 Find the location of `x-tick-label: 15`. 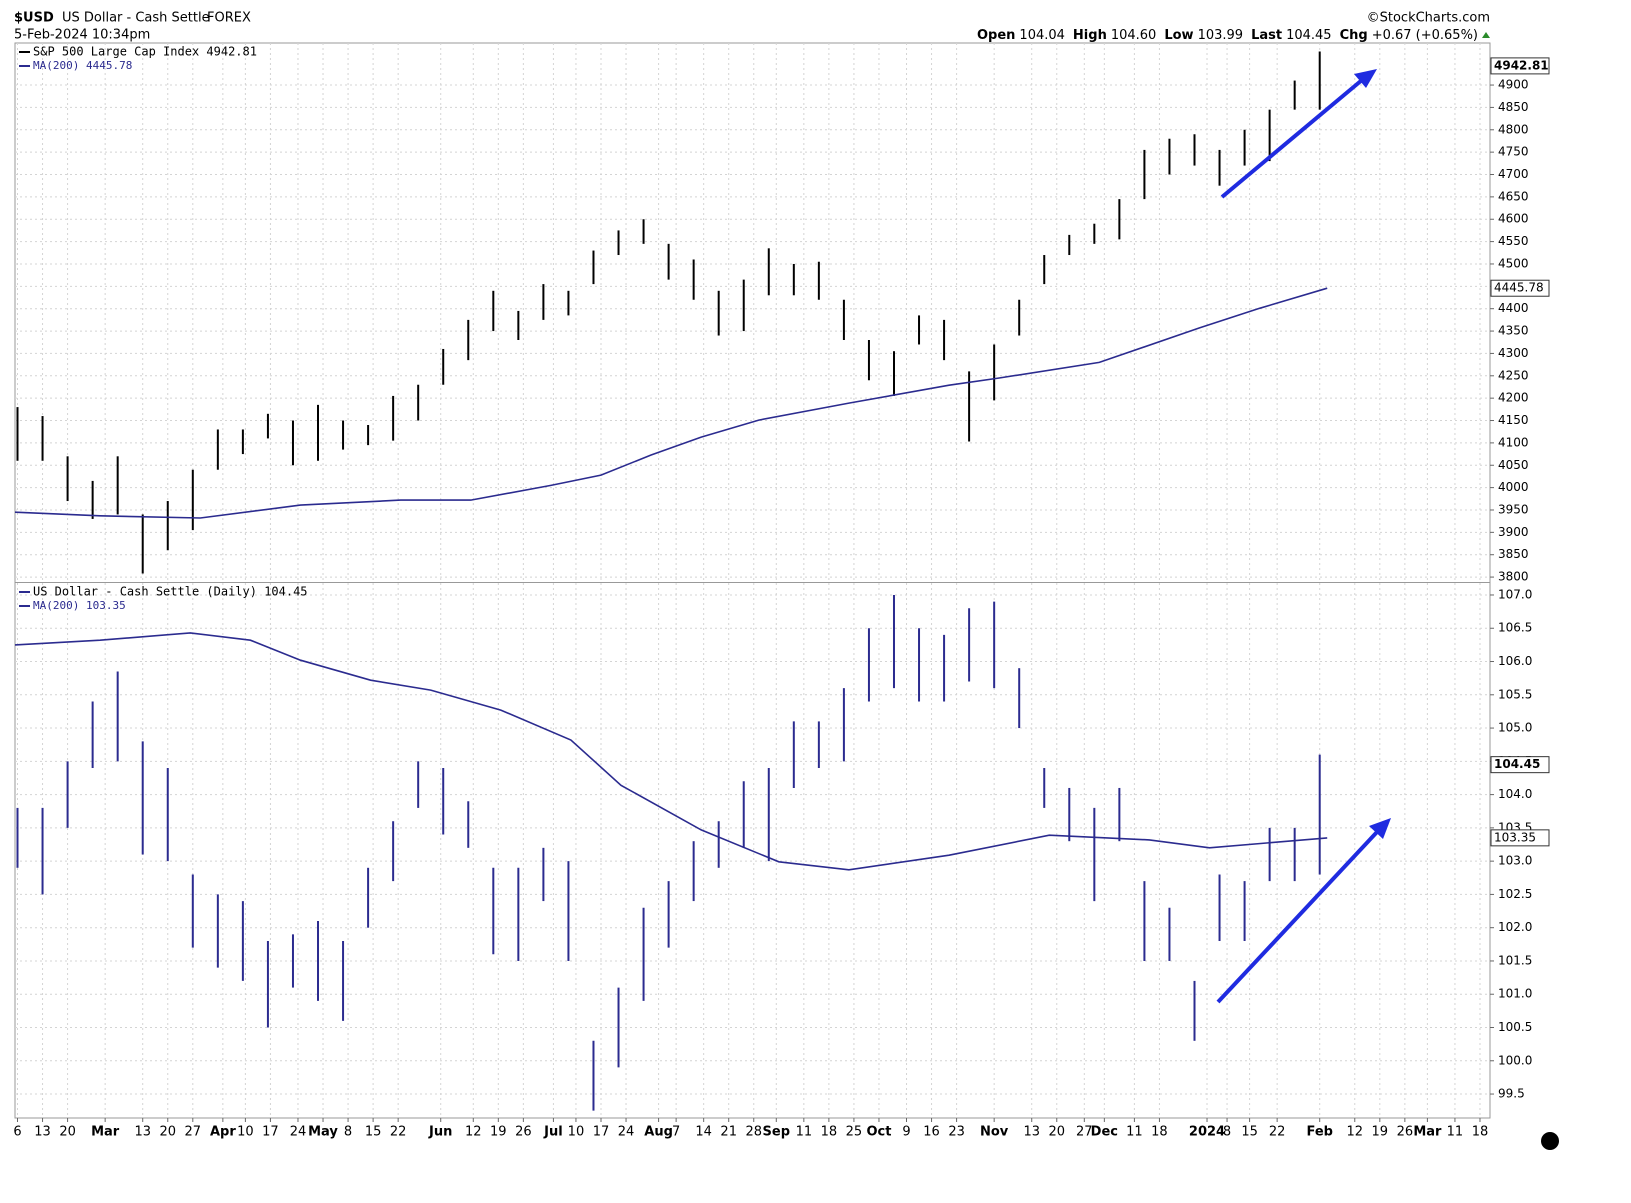

x-tick-label: 15 is located at coordinates (1249, 1132).